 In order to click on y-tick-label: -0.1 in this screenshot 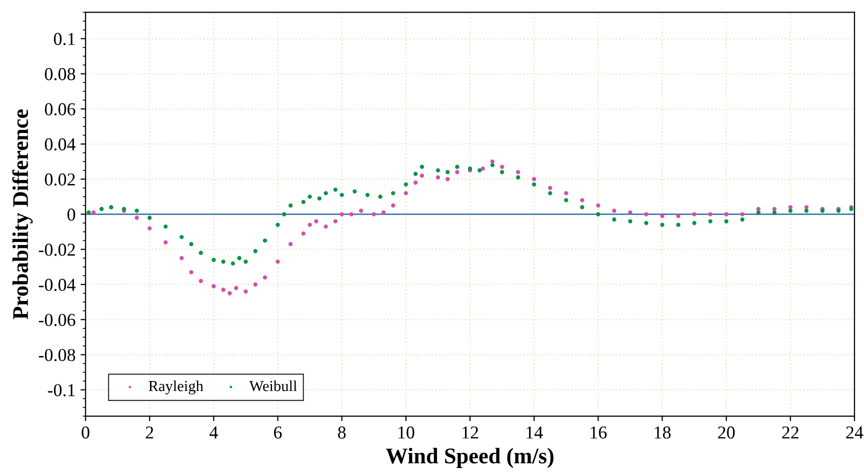, I will do `click(61, 390)`.